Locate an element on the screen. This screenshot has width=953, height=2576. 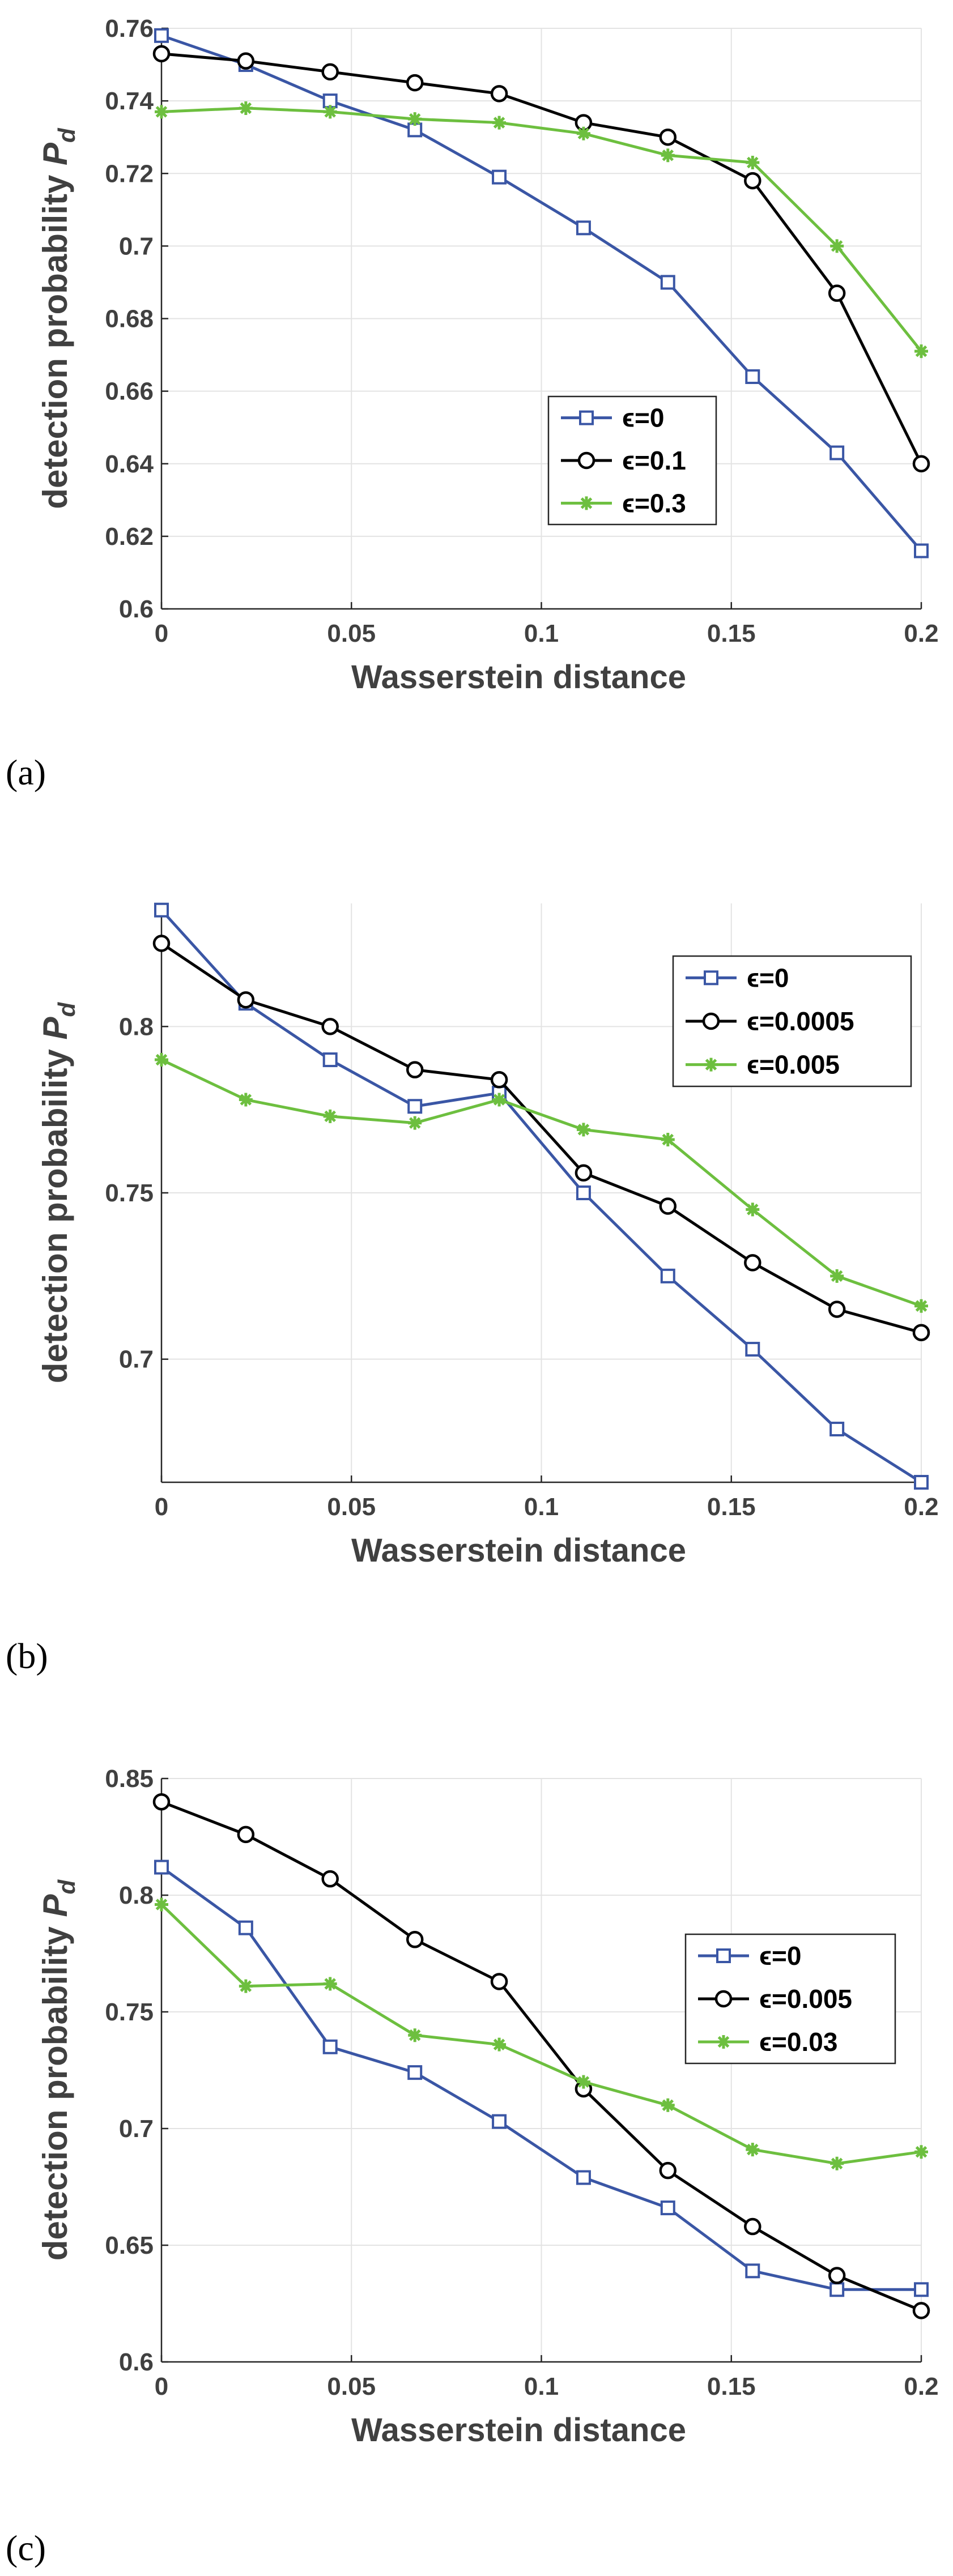
y-tick-label: 0.7 is located at coordinates (136, 1360).